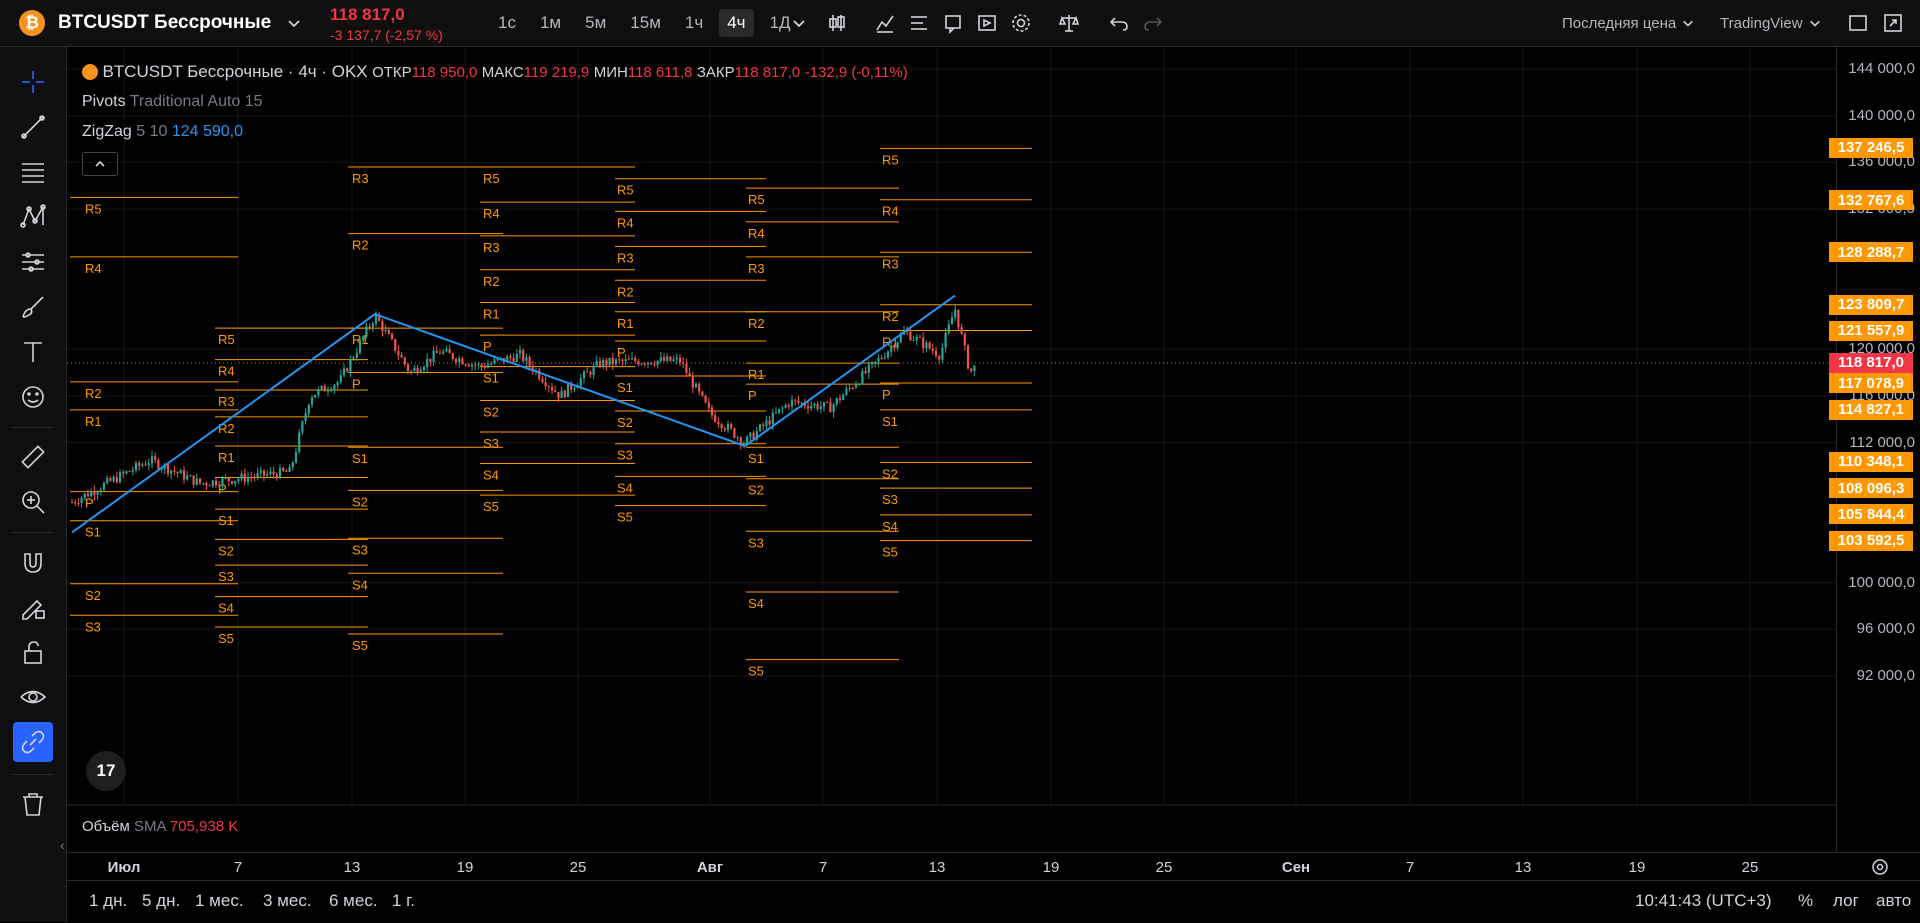 The image size is (1920, 923). Describe the element at coordinates (172, 102) in the screenshot. I see `pivots-legend: Pivots Traditional Auto 15` at that location.